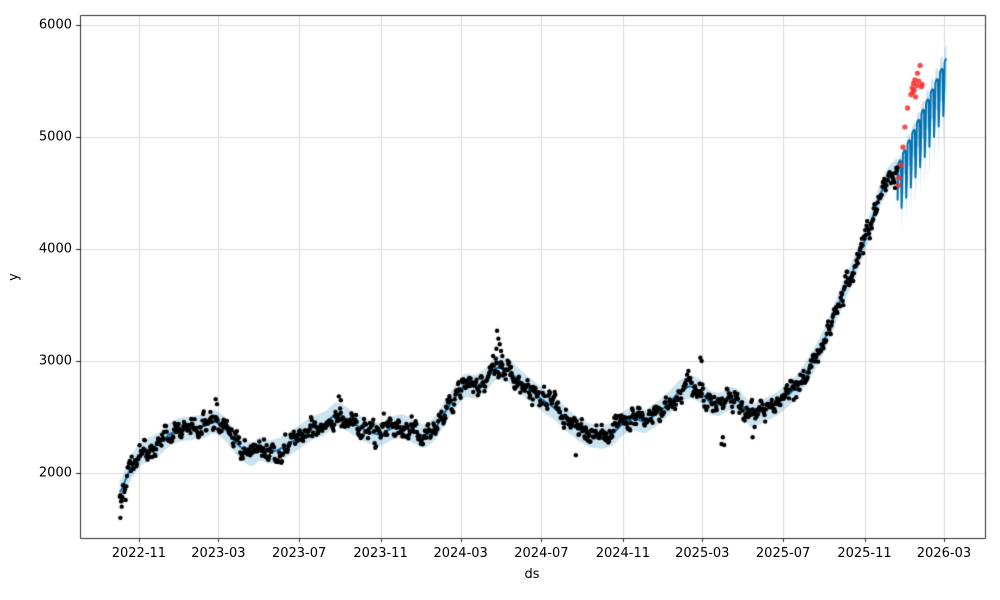 The image size is (1000, 600). What do you see at coordinates (218, 553) in the screenshot?
I see `x-tick-label: 2023-03` at bounding box center [218, 553].